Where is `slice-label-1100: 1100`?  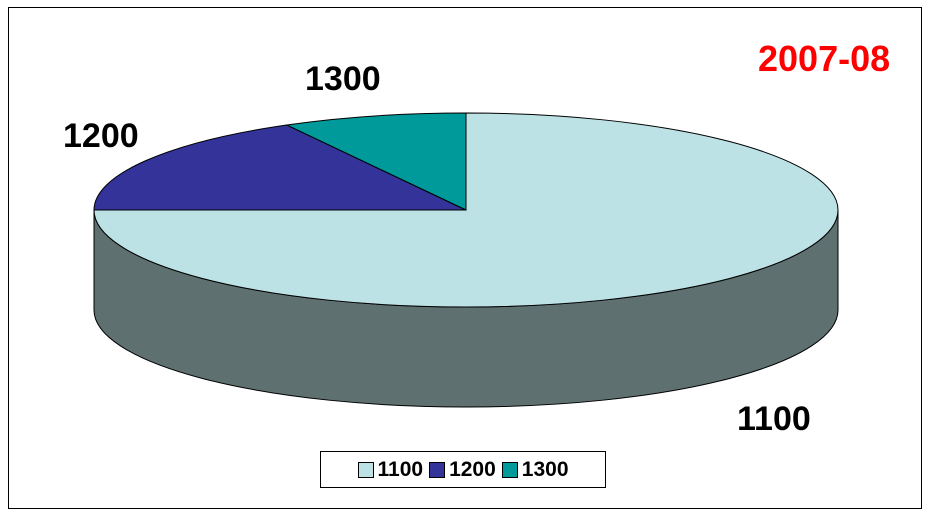
slice-label-1100: 1100 is located at coordinates (774, 419).